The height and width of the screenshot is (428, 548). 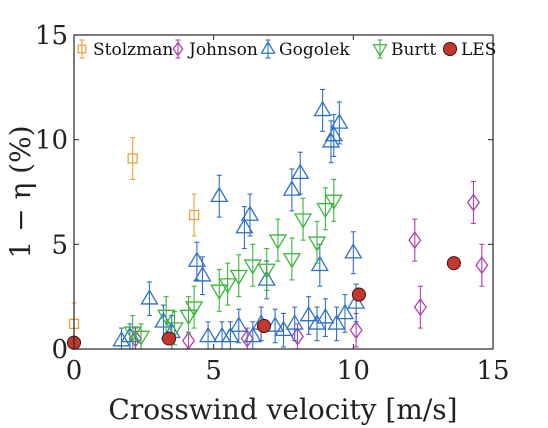 I want to click on legend-item-stolzman: Stolzman, so click(x=125, y=49).